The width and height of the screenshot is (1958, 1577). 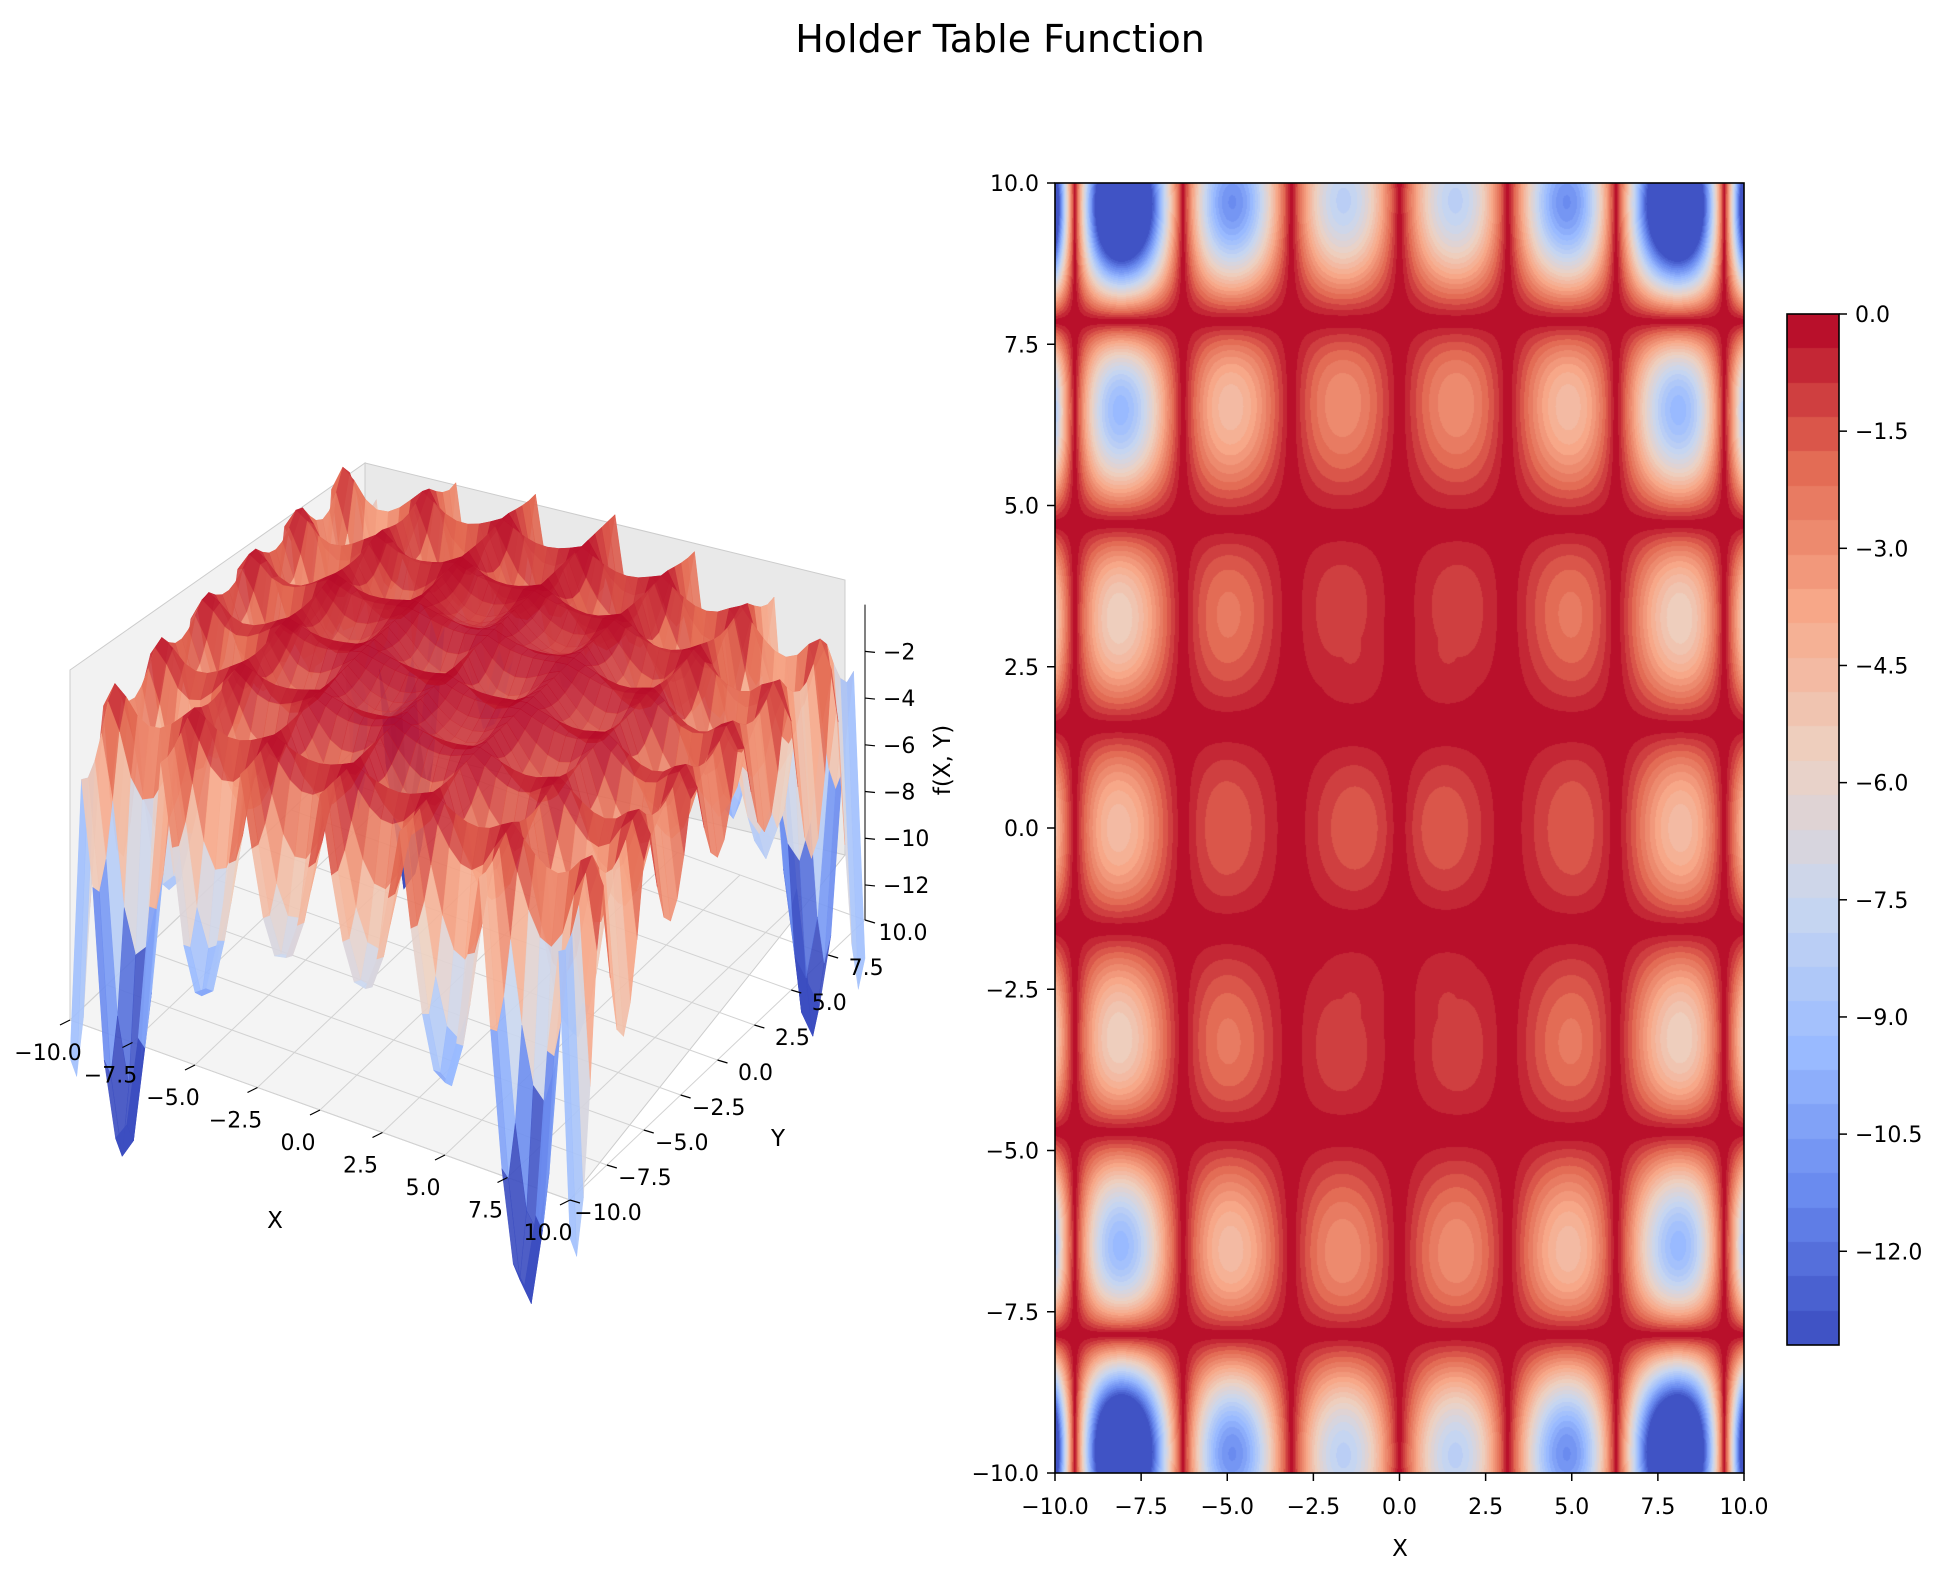 What do you see at coordinates (360, 1166) in the screenshot?
I see `surface-x-tick-label: 2.5` at bounding box center [360, 1166].